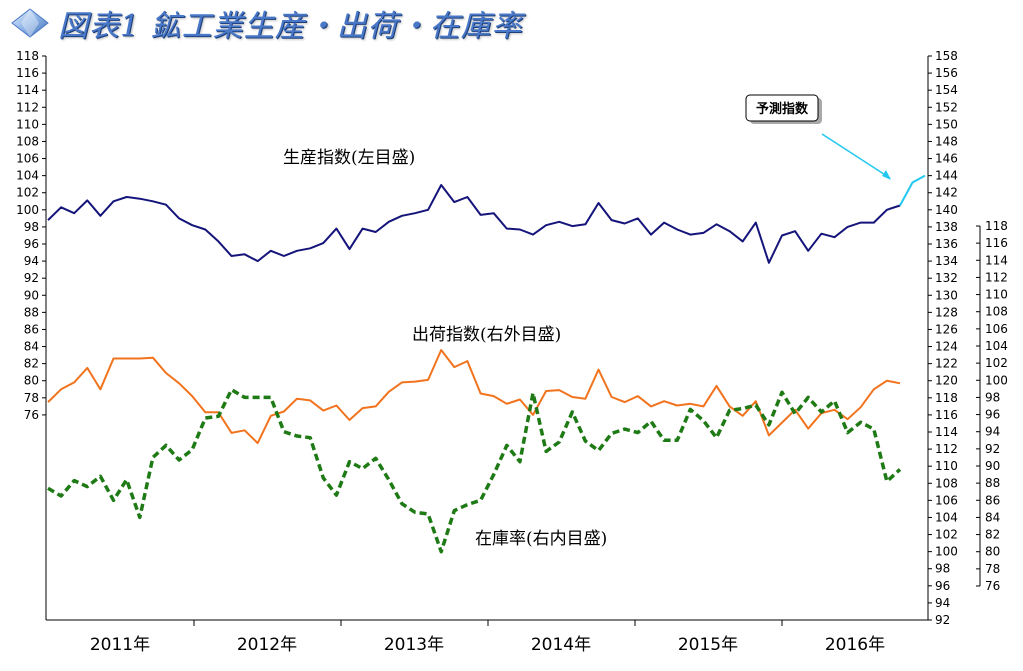 Image resolution: width=1023 pixels, height=671 pixels. I want to click on right-outer-tick-label: 148, so click(946, 141).